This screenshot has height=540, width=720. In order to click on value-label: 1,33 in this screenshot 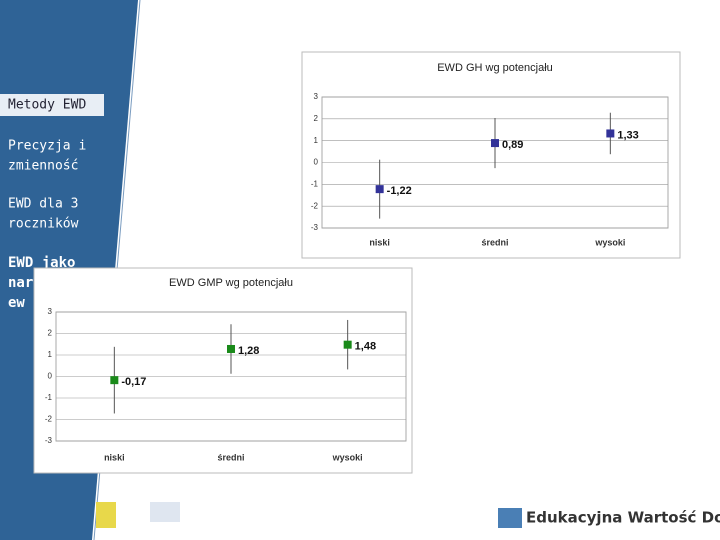, I will do `click(627, 135)`.